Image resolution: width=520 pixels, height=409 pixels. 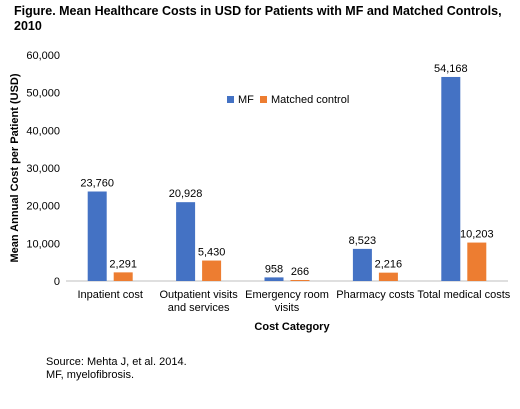 I want to click on legend-swatch-mf, so click(x=230, y=99).